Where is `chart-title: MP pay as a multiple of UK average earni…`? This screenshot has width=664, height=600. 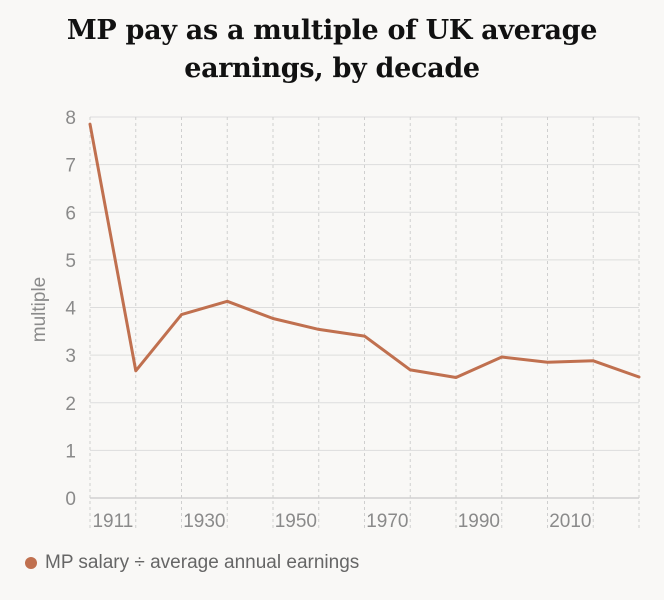
chart-title: MP pay as a multiple of UK average earni… is located at coordinates (332, 50).